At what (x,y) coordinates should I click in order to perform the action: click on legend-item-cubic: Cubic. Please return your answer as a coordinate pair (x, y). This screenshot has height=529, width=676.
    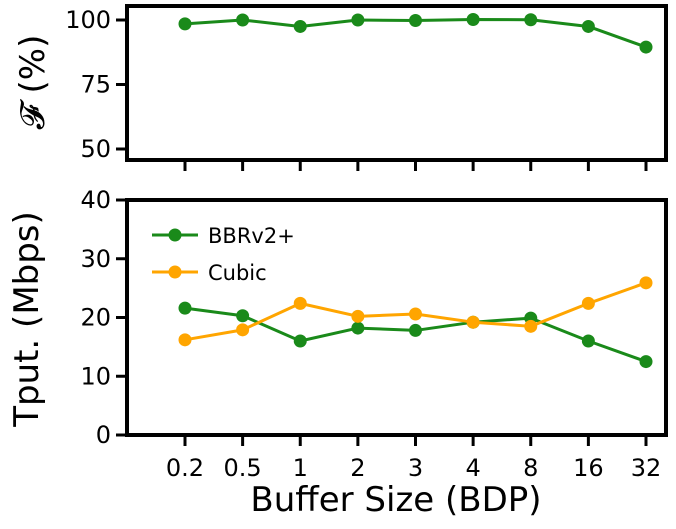
    Looking at the image, I should click on (209, 273).